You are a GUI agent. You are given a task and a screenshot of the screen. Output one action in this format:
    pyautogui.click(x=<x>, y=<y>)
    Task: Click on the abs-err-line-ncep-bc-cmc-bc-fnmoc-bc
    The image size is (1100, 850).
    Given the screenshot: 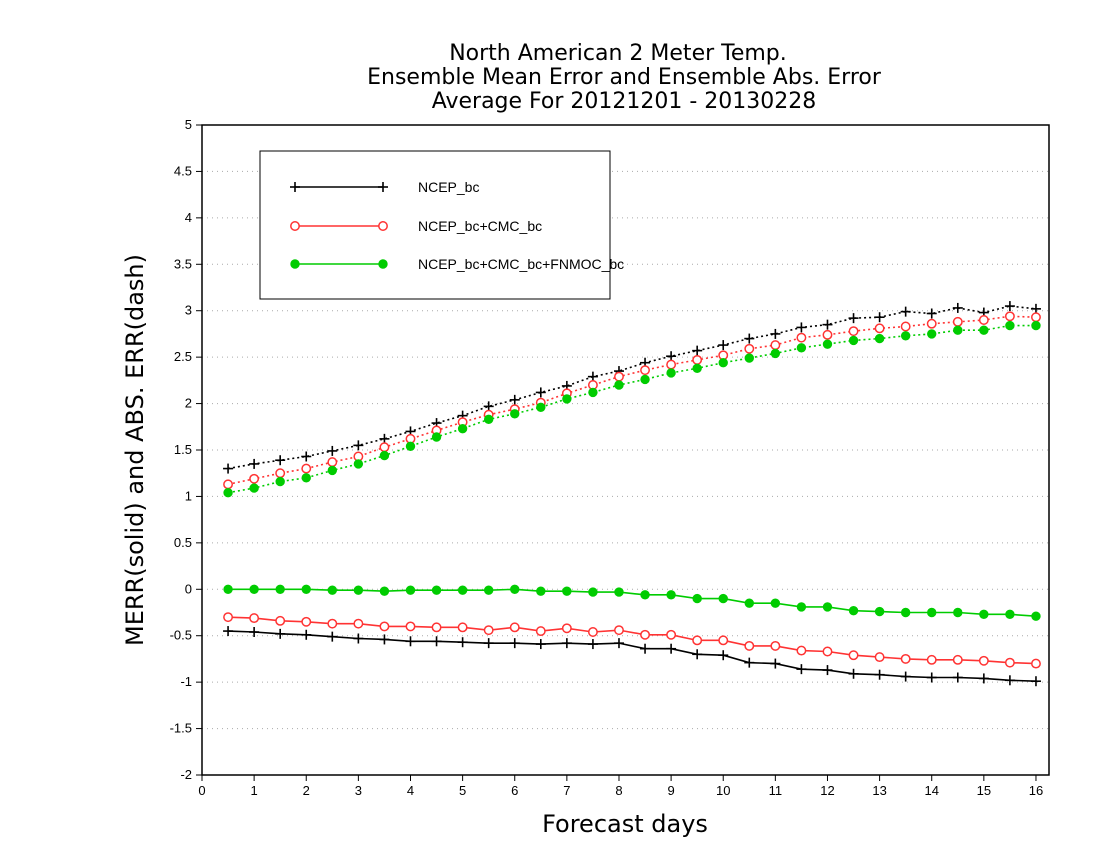 What is the action you would take?
    pyautogui.click(x=631, y=409)
    